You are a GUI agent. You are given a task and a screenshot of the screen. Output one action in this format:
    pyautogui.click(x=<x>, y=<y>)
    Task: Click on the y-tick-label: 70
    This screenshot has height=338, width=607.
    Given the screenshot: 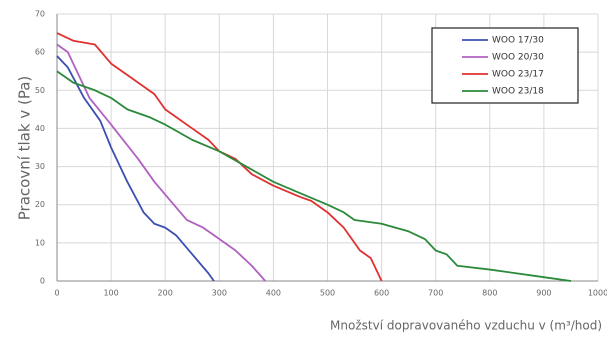 What is the action you would take?
    pyautogui.click(x=40, y=14)
    